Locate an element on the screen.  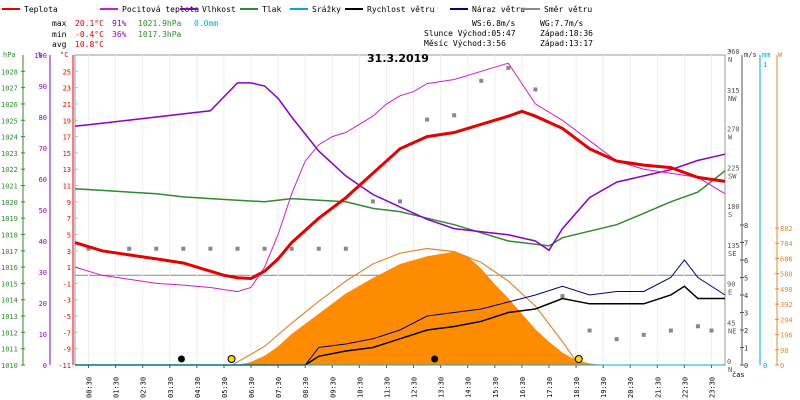
ms-tick-label: 1 is located at coordinates (746, 349).